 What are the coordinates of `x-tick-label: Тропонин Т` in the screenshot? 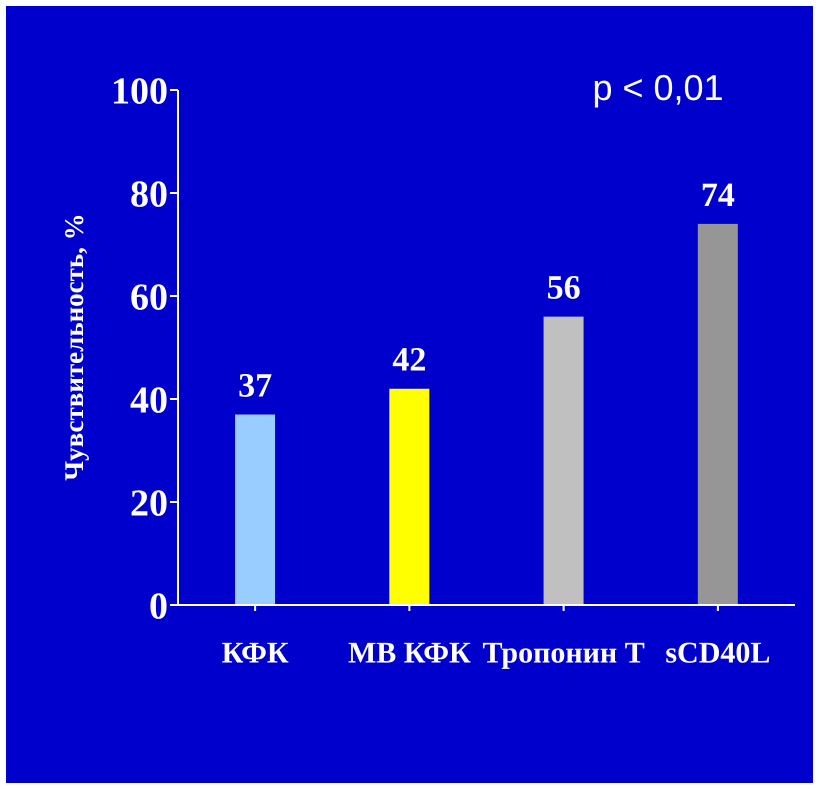 It's located at (563, 653).